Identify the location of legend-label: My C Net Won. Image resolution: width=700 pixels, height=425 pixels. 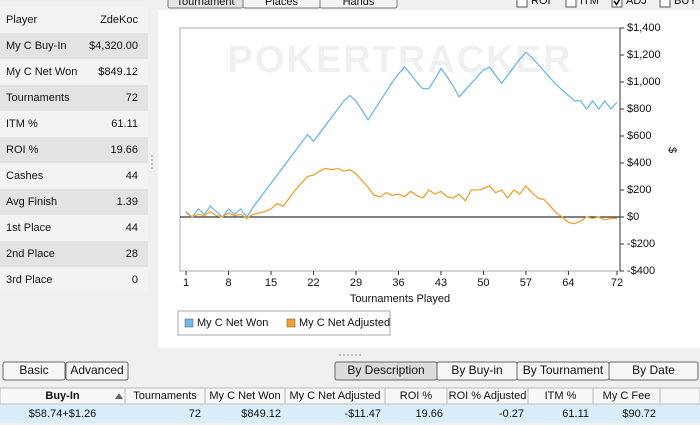
(232, 323).